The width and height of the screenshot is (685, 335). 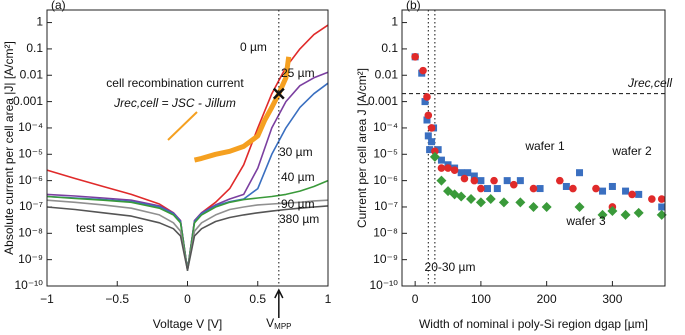 I want to click on pointer, so click(x=182, y=126).